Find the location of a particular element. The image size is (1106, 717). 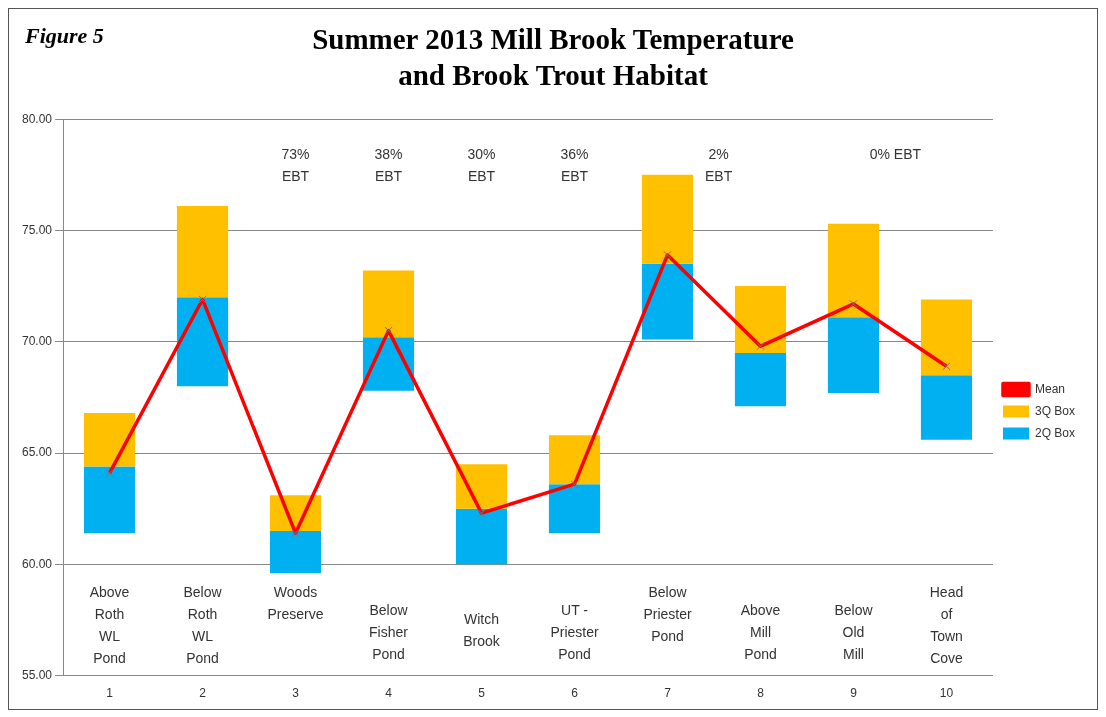

y-tick-label: 75.00 is located at coordinates (37, 229).